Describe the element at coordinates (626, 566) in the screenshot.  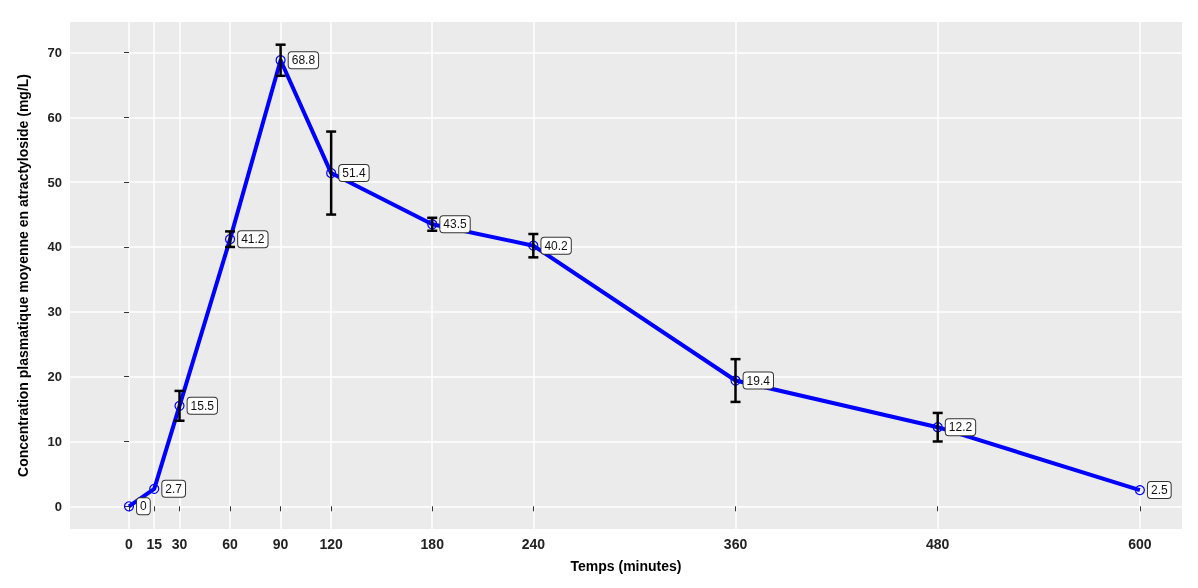
I see `x-axis-title: Temps (minutes)` at that location.